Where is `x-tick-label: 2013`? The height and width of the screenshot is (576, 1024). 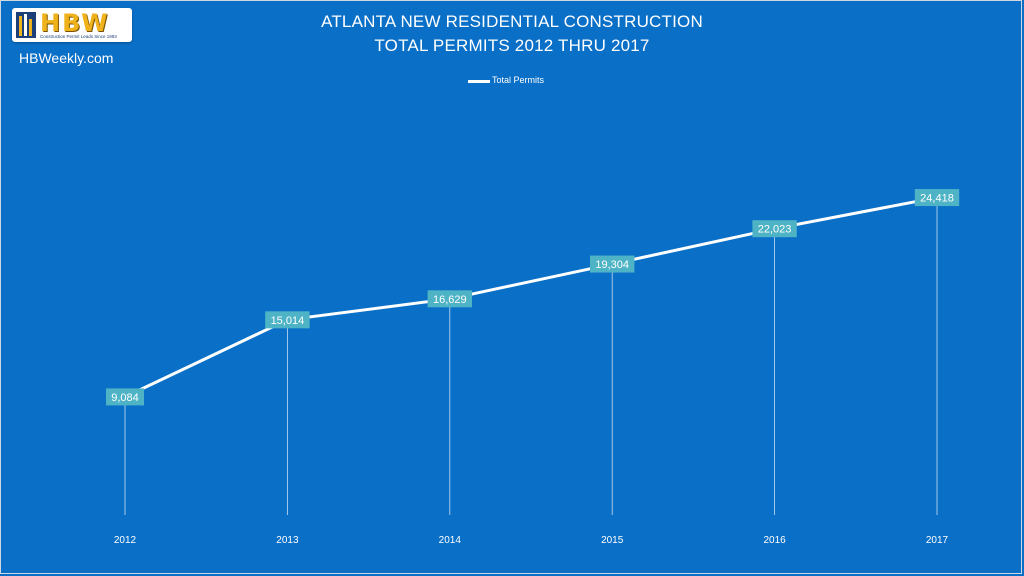 x-tick-label: 2013 is located at coordinates (287, 540).